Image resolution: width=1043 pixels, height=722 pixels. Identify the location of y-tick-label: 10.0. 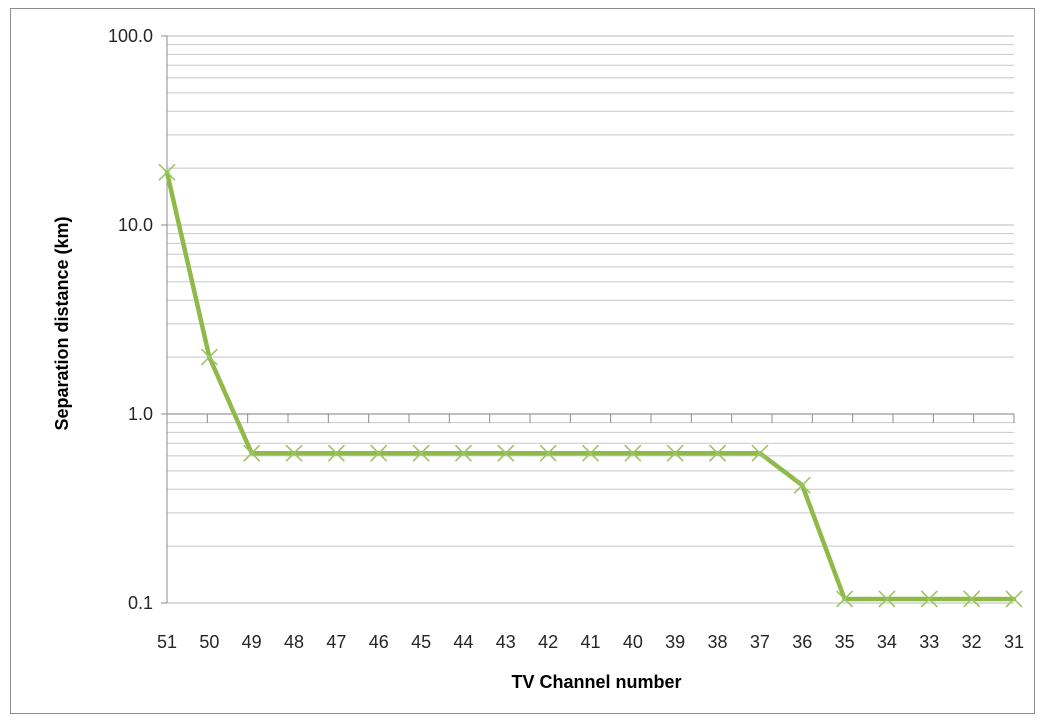
(135, 225).